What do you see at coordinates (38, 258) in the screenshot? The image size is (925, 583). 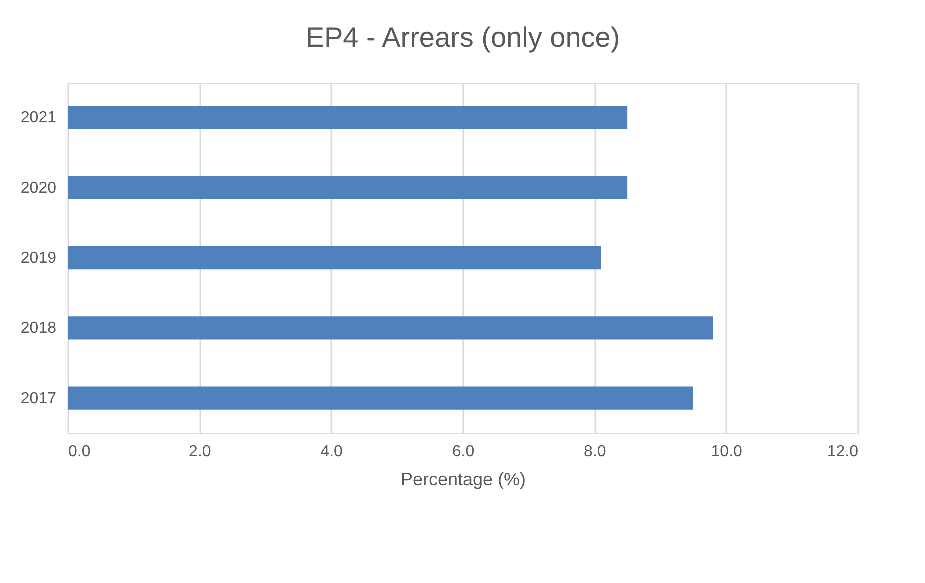 I see `y-tick-label: 2019` at bounding box center [38, 258].